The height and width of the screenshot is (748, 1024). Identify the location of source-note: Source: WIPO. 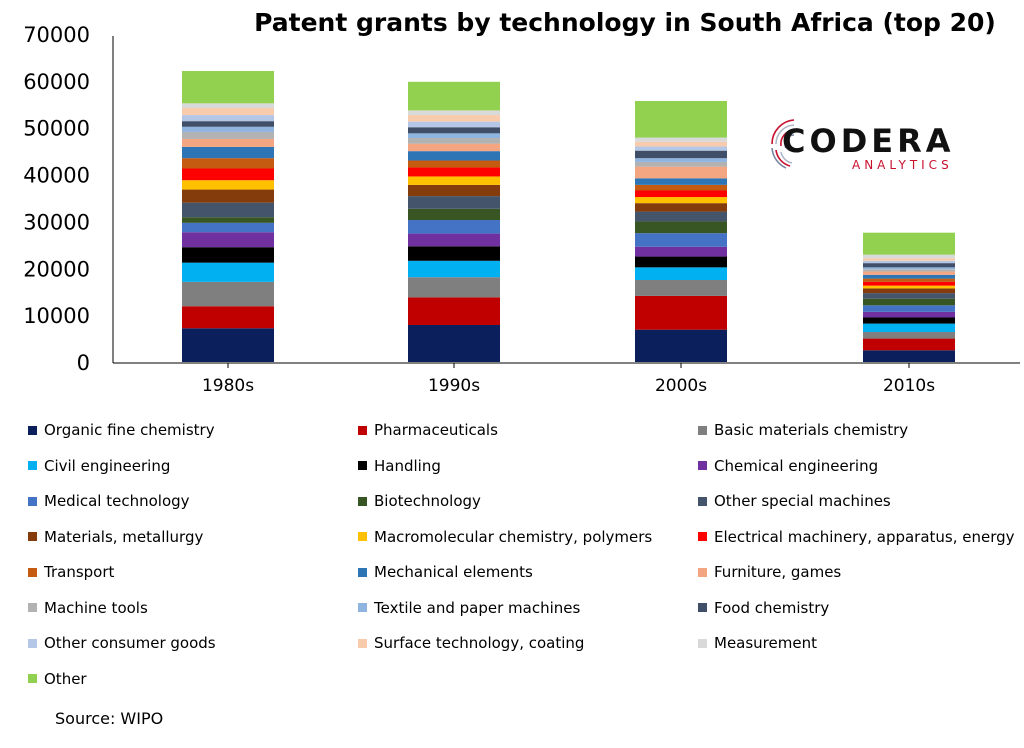
(109, 718).